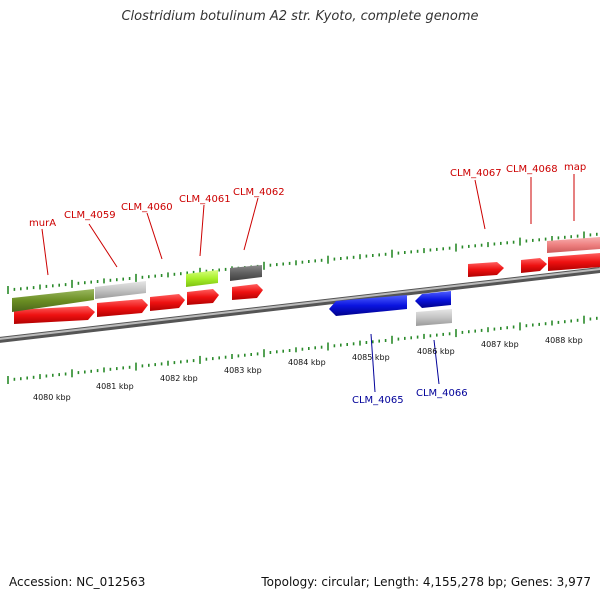  I want to click on gene-clm4061, so click(202, 278).